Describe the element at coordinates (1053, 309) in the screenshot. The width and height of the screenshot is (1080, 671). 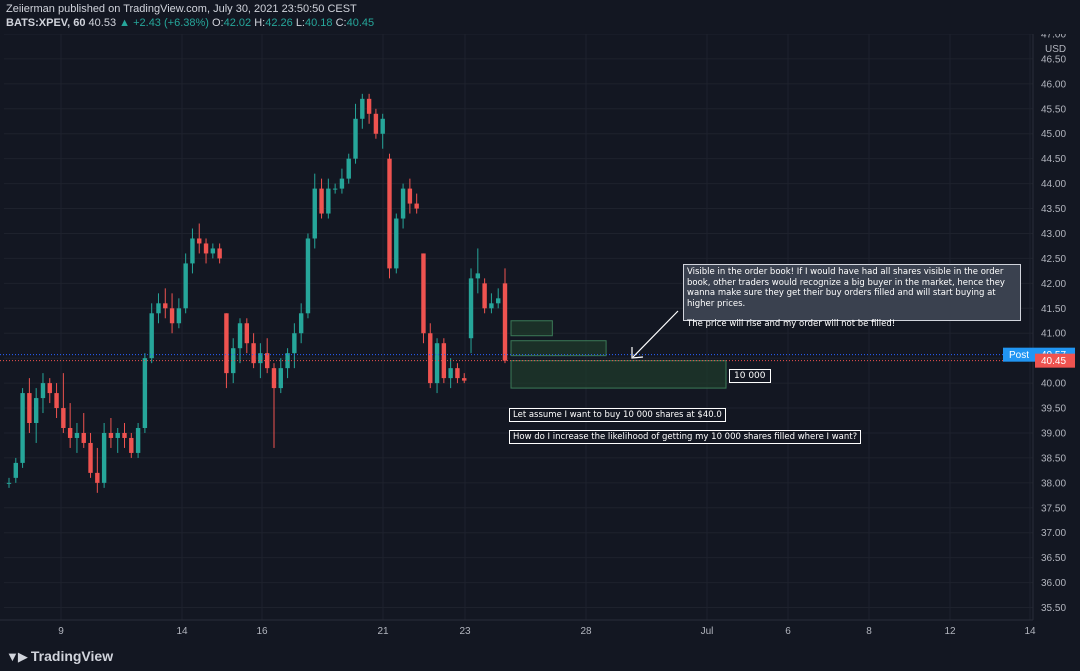
I see `y-tick-label: 41.50` at that location.